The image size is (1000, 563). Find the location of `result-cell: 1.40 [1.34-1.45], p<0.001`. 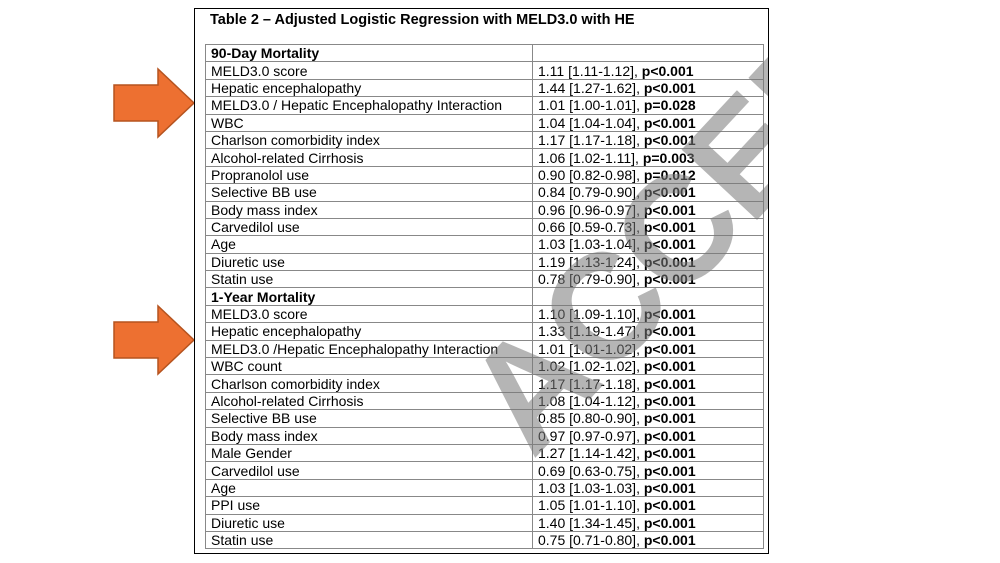

result-cell: 1.40 [1.34-1.45], p<0.001 is located at coordinates (648, 522).